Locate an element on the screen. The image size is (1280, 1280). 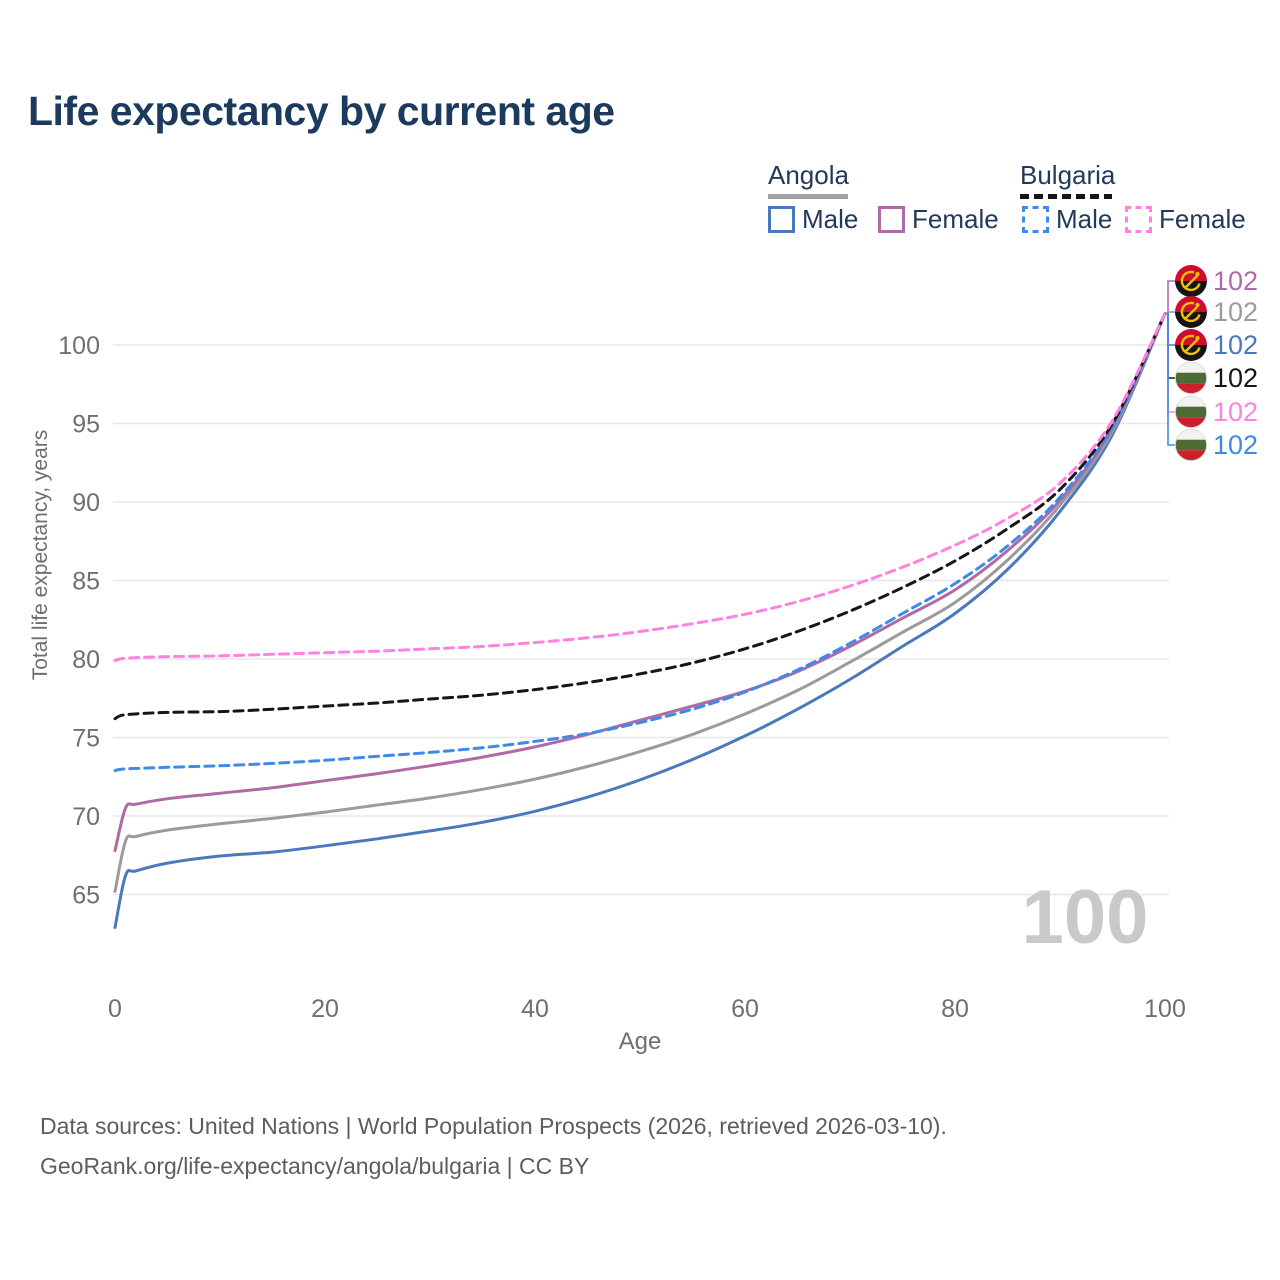
legend-style-sample-solid is located at coordinates (808, 196).